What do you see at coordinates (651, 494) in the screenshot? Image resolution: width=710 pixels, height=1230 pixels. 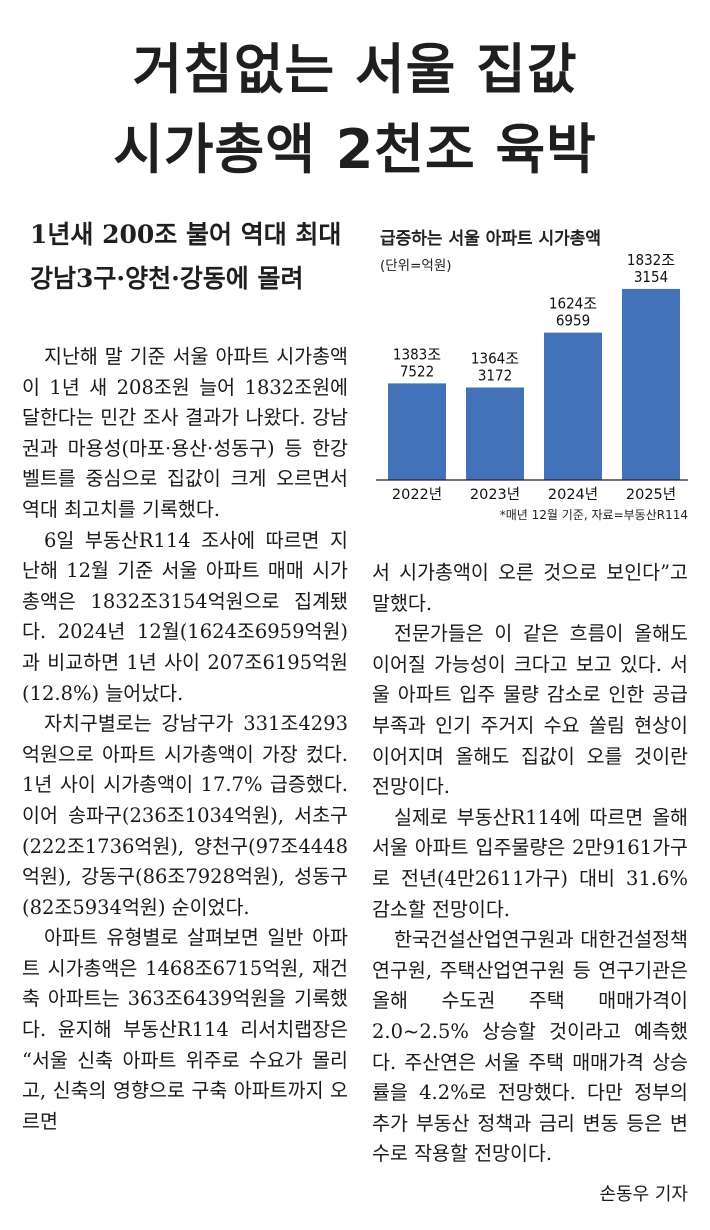 I see `category-label: 2025년` at bounding box center [651, 494].